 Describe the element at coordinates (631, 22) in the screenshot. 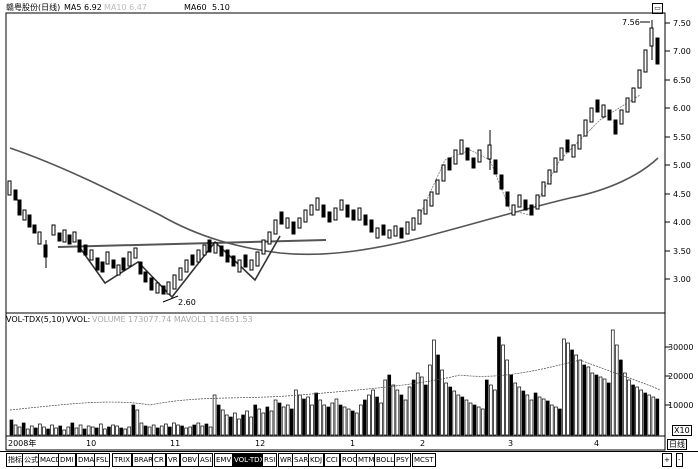

I see `high-annotation: 7.56` at that location.